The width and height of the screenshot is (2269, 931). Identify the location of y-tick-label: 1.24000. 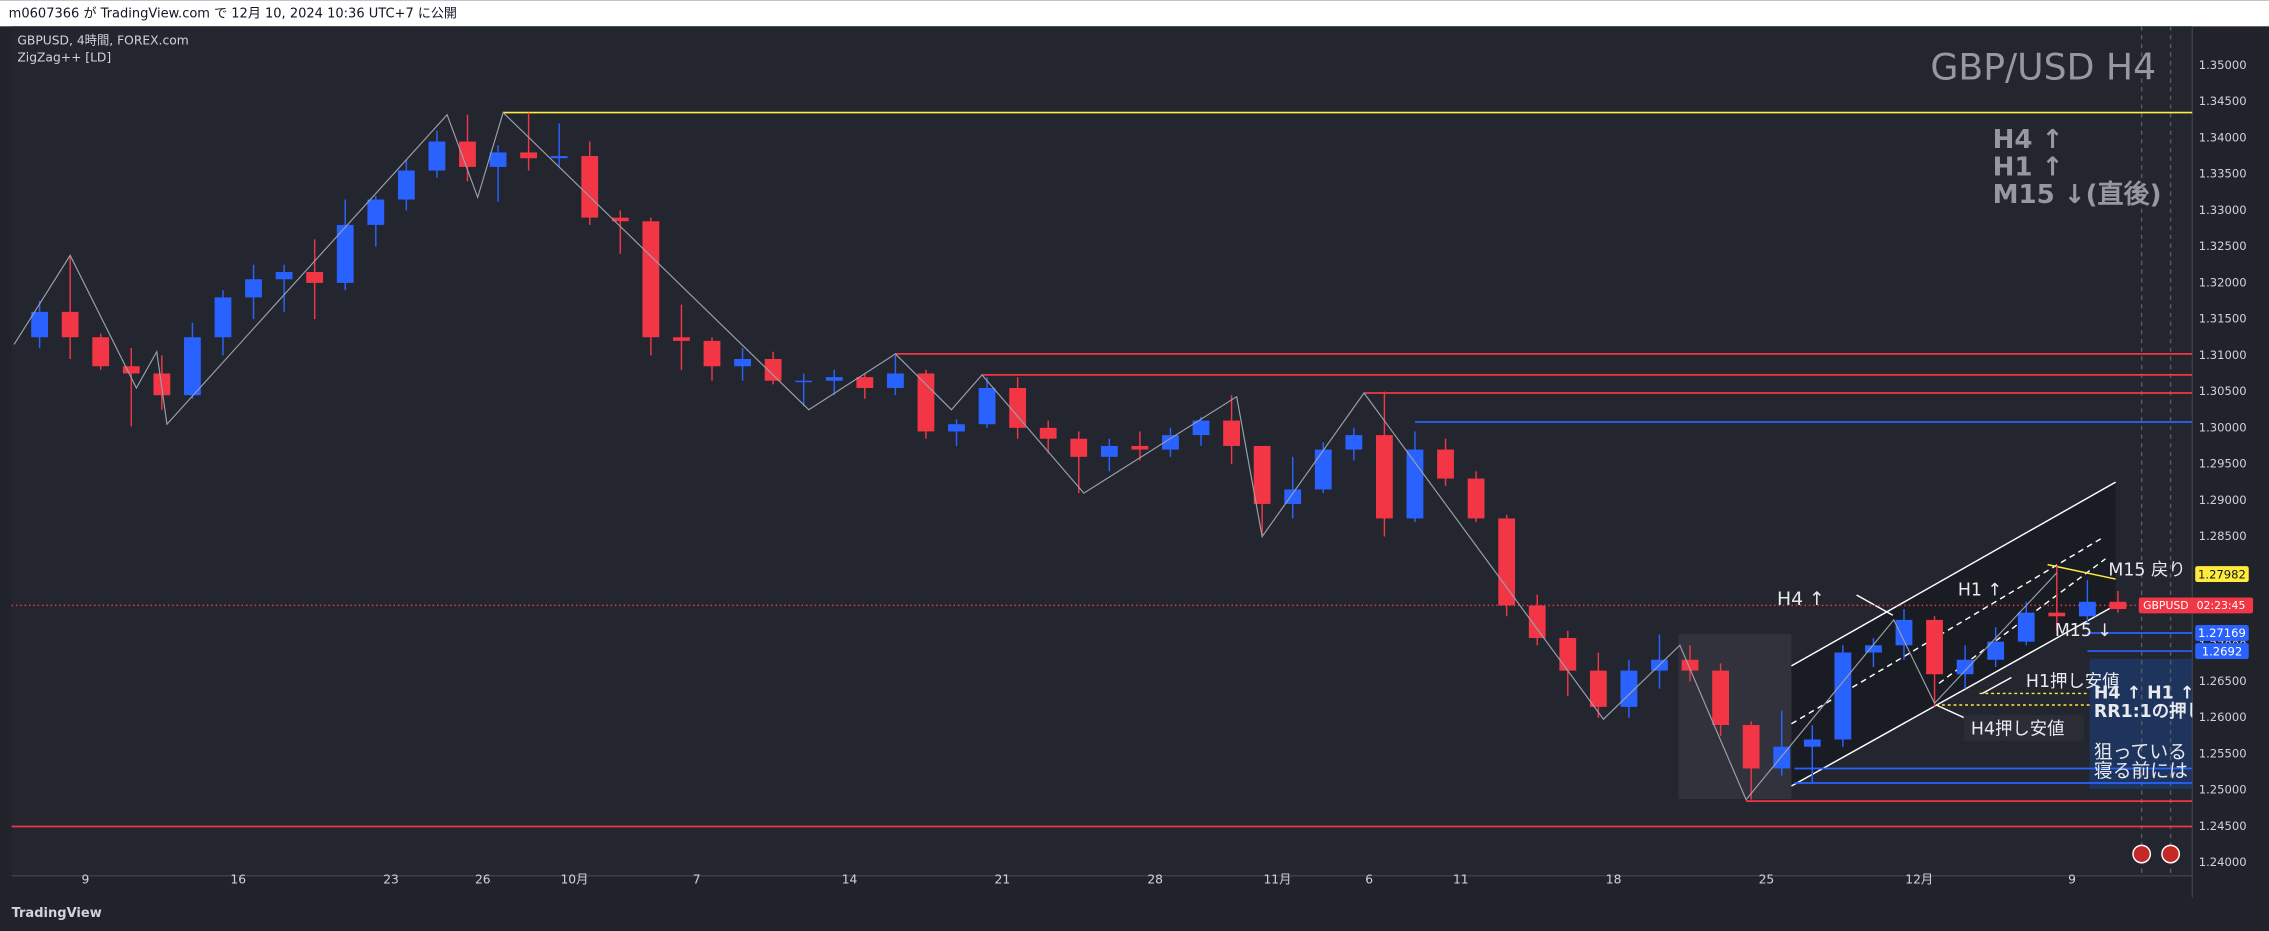
(2223, 862).